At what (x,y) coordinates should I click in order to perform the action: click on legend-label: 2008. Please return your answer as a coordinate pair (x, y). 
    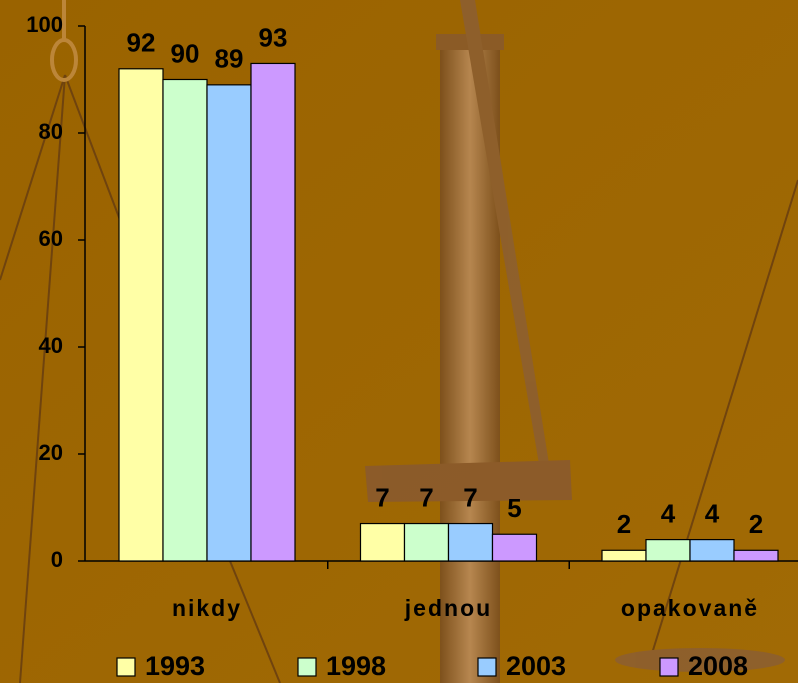
    Looking at the image, I should click on (718, 666).